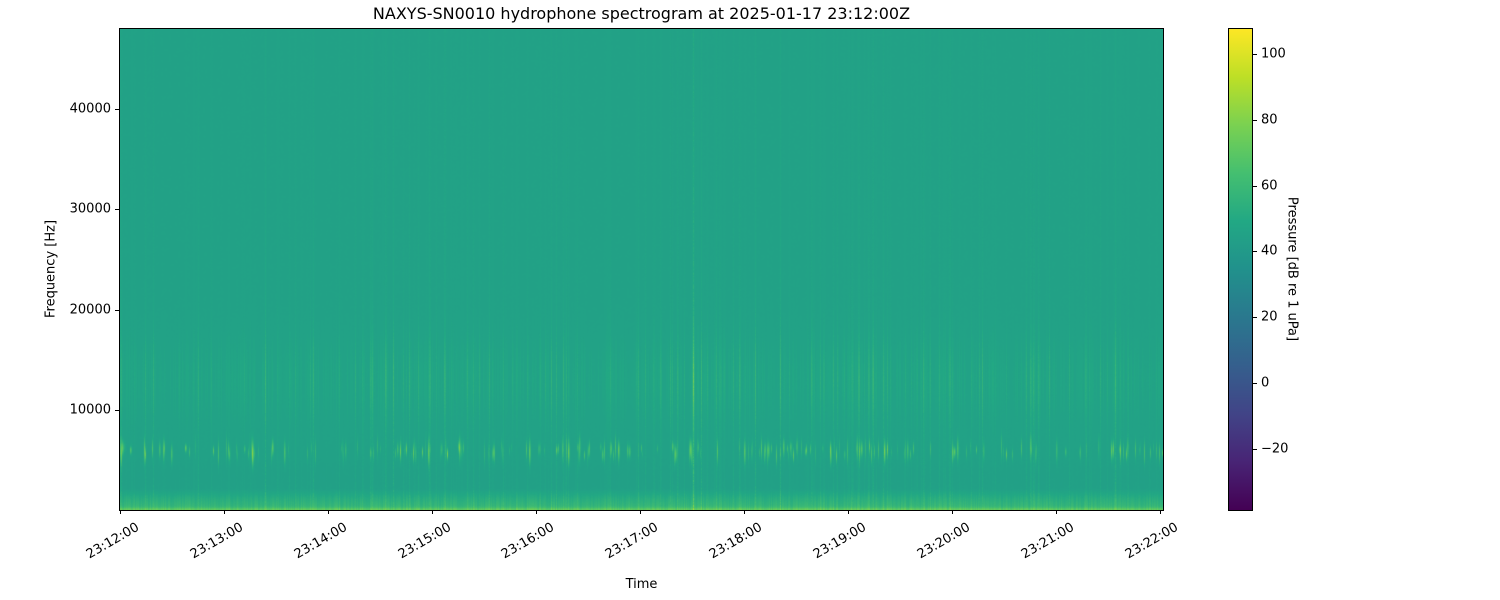 The image size is (1500, 600). What do you see at coordinates (641, 584) in the screenshot?
I see `x-axis-label: Time` at bounding box center [641, 584].